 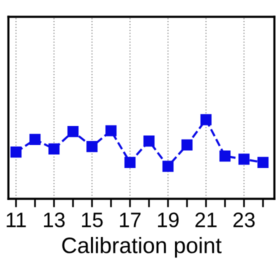 I want to click on x-tick-label: 11, so click(x=16, y=220).